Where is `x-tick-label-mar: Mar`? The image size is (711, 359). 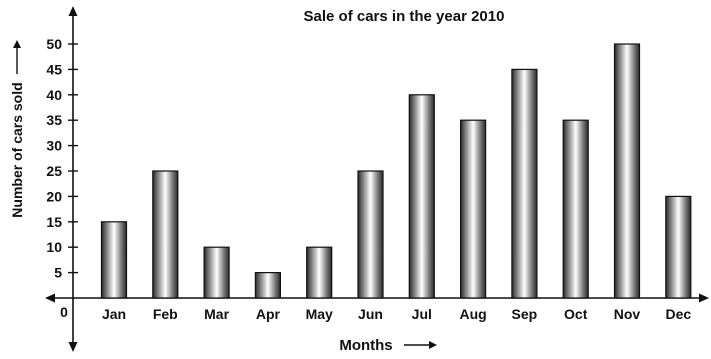 x-tick-label-mar: Mar is located at coordinates (216, 314).